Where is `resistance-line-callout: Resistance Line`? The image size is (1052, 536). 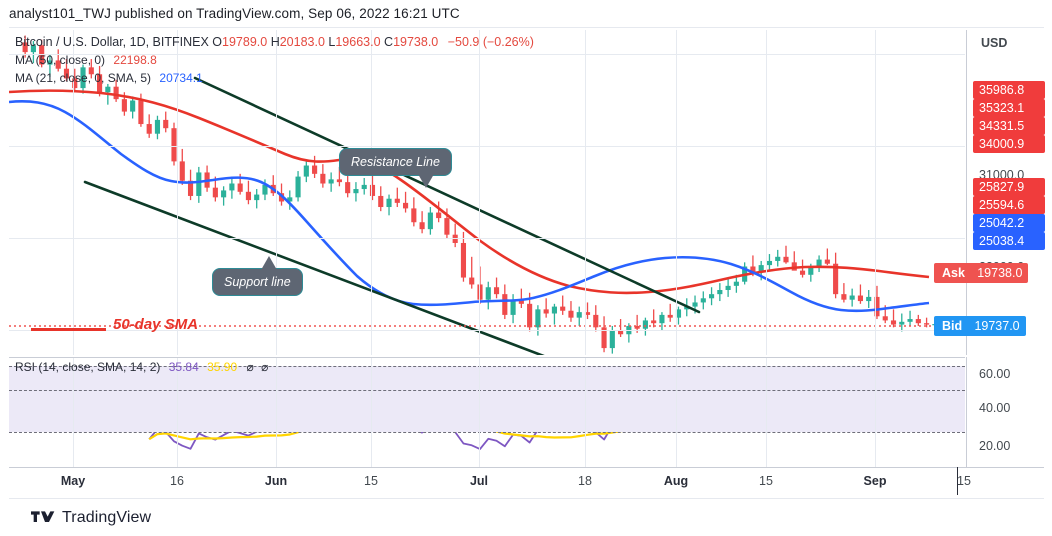
resistance-line-callout: Resistance Line is located at coordinates (395, 168).